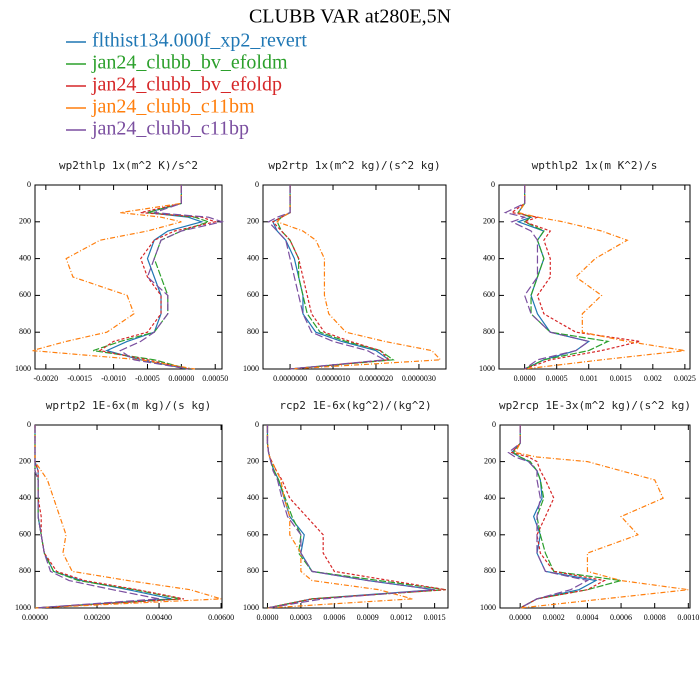 This screenshot has width=700, height=700. What do you see at coordinates (147, 378) in the screenshot?
I see `x-tick-label: -0.0005` at bounding box center [147, 378].